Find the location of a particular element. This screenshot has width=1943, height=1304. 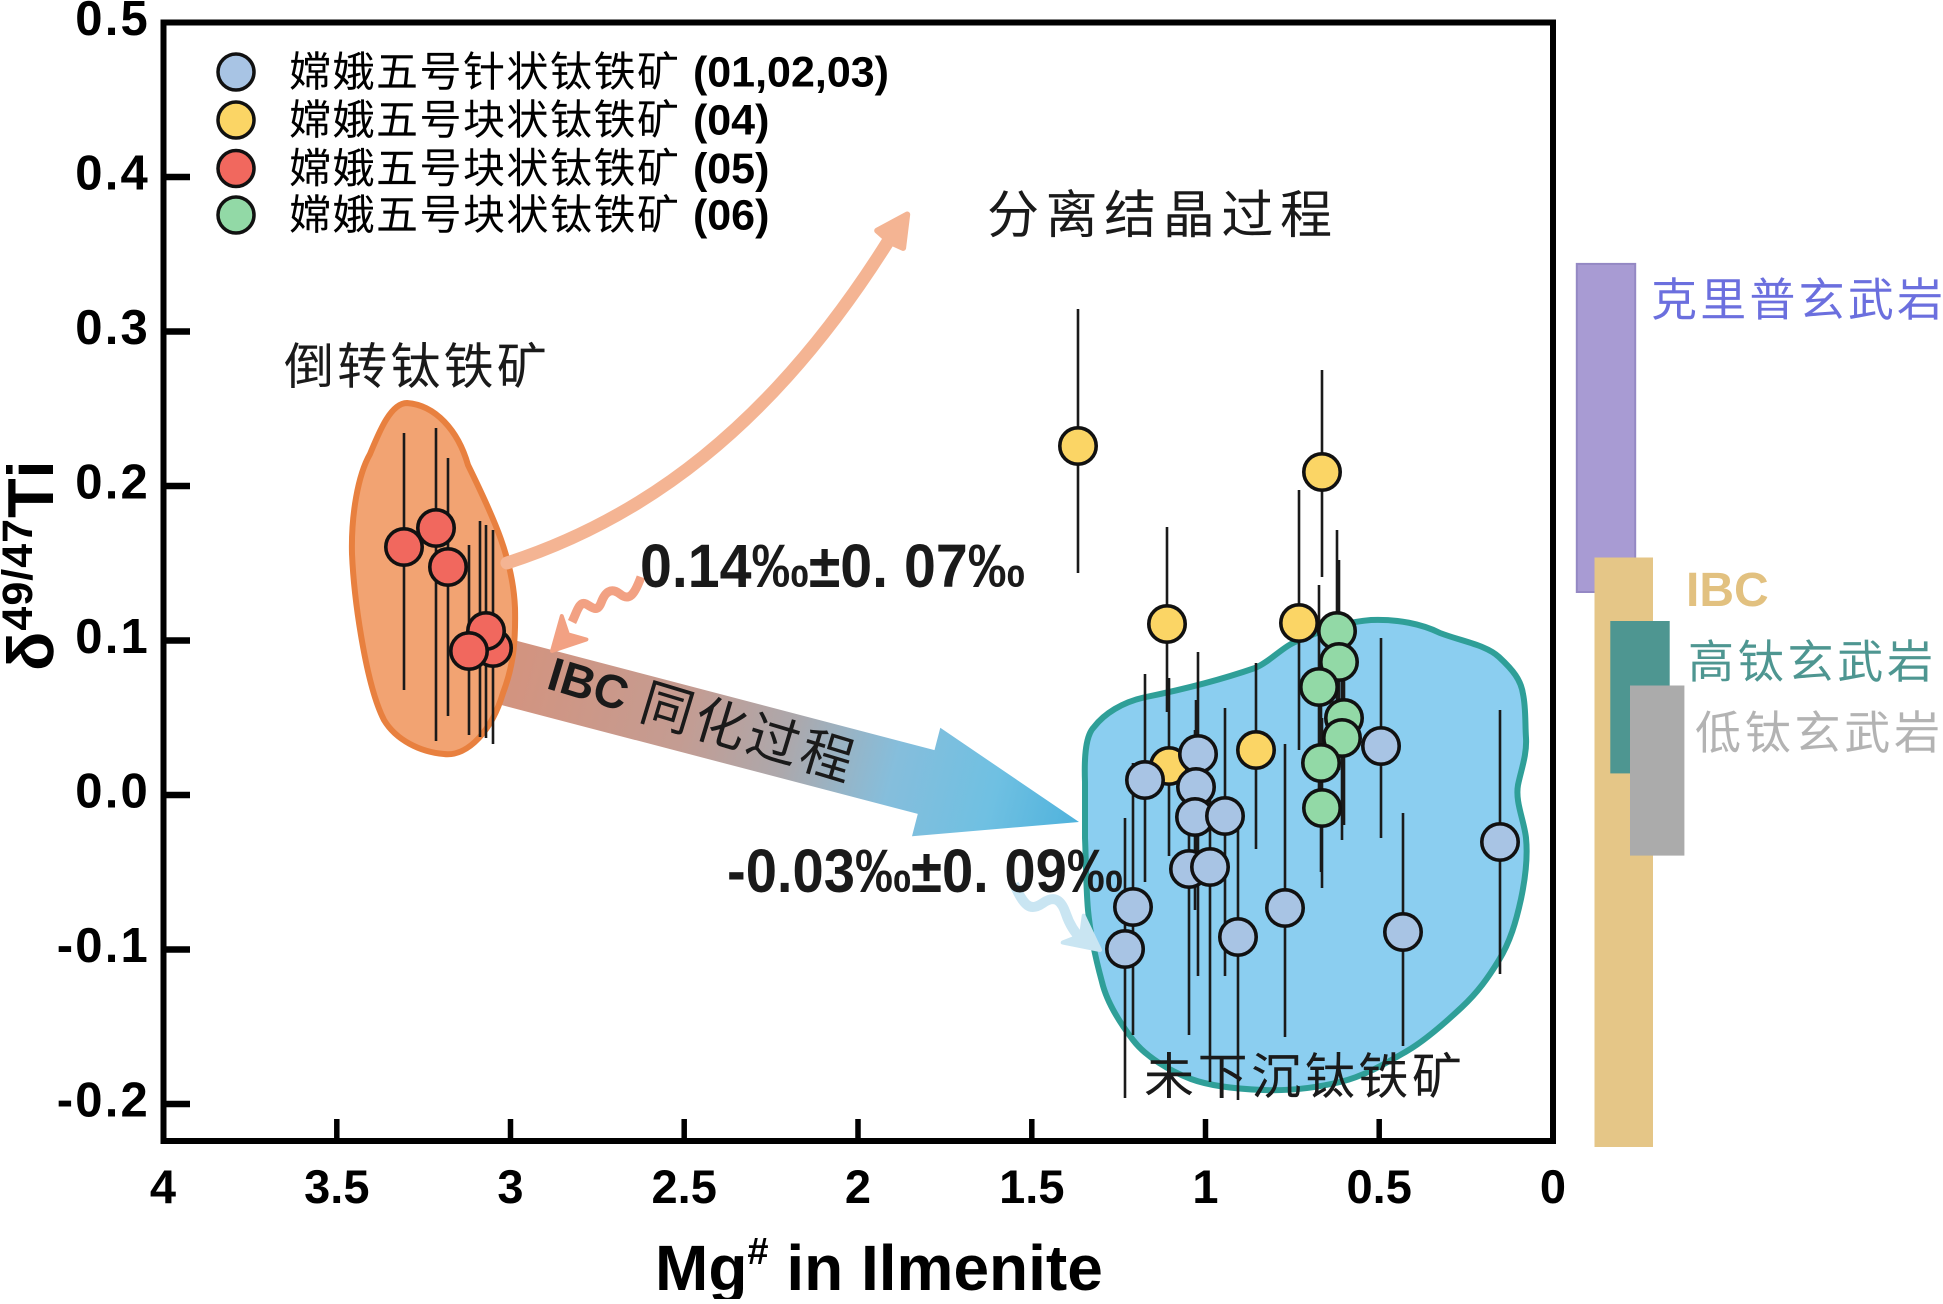

svg-text: 1 is located at coordinates (1205, 1186).